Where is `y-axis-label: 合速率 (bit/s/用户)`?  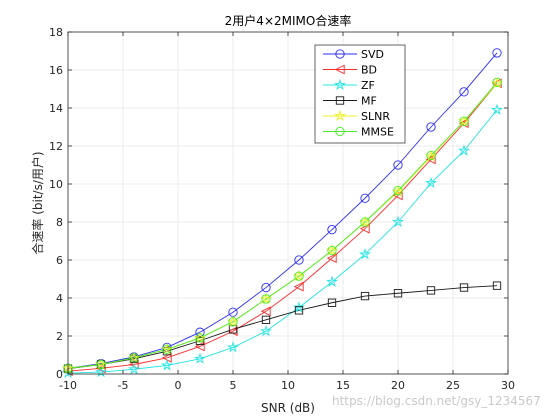 y-axis-label: 合速率 (bit/s/用户) is located at coordinates (37, 202).